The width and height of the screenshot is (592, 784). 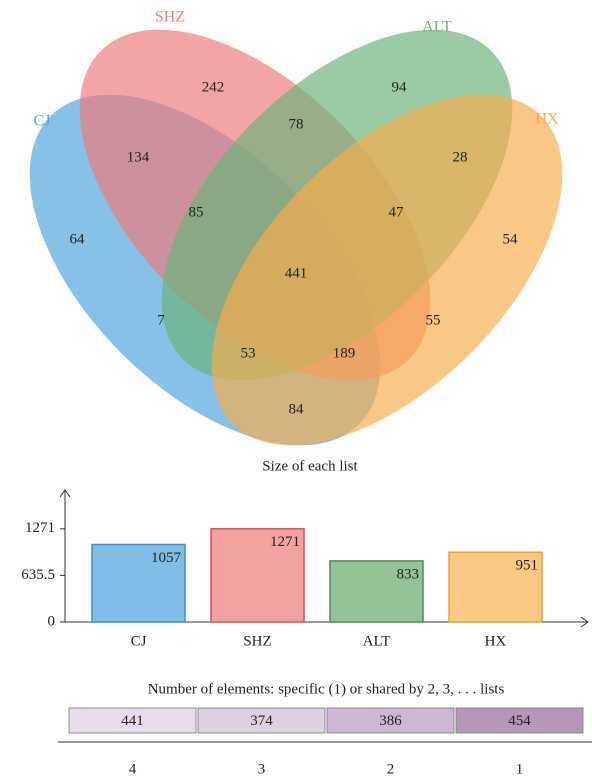 I want to click on y-axis-arrow, so click(x=65, y=493).